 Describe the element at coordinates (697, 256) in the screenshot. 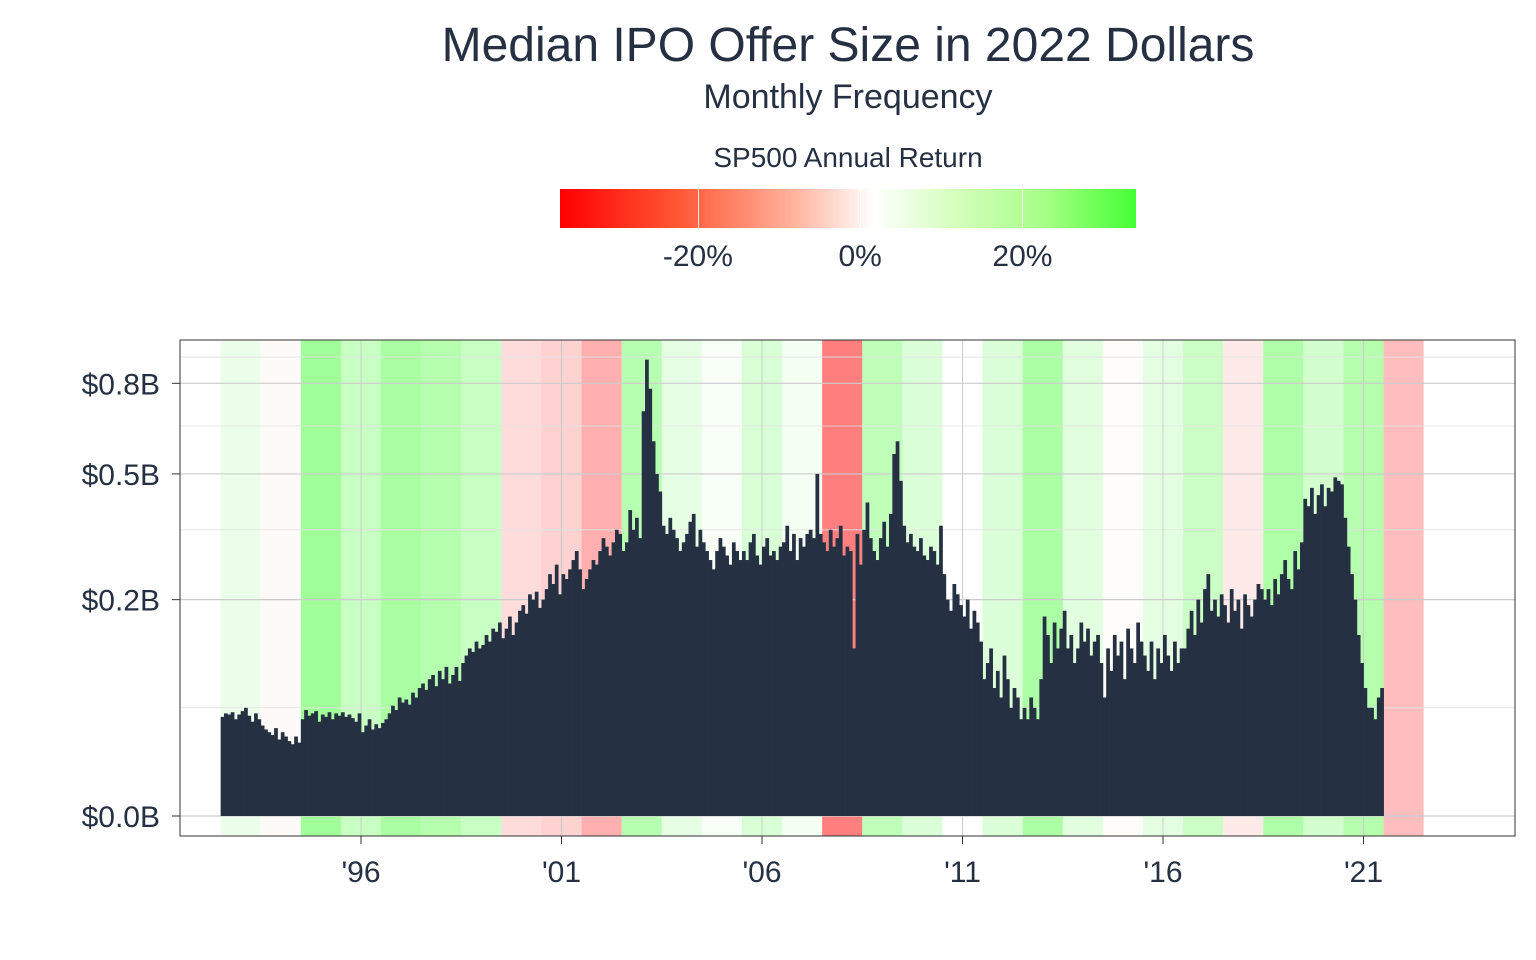

I see `legend-tick-label: -20%` at that location.